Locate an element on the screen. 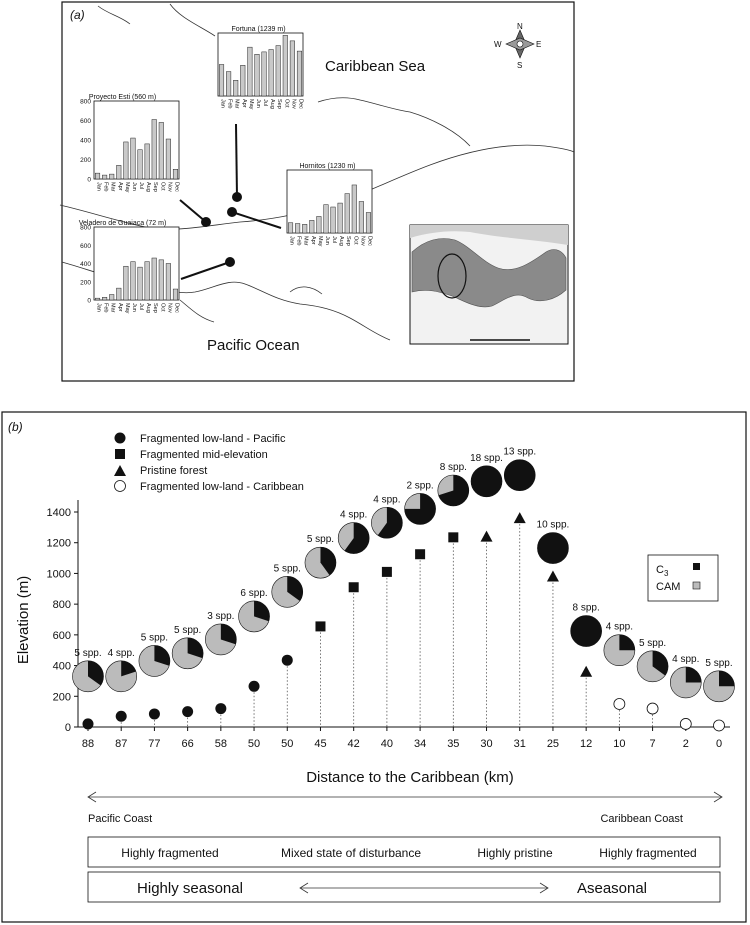 Image resolution: width=750 pixels, height=925 pixels. x-tick-label: 88 is located at coordinates (88, 744).